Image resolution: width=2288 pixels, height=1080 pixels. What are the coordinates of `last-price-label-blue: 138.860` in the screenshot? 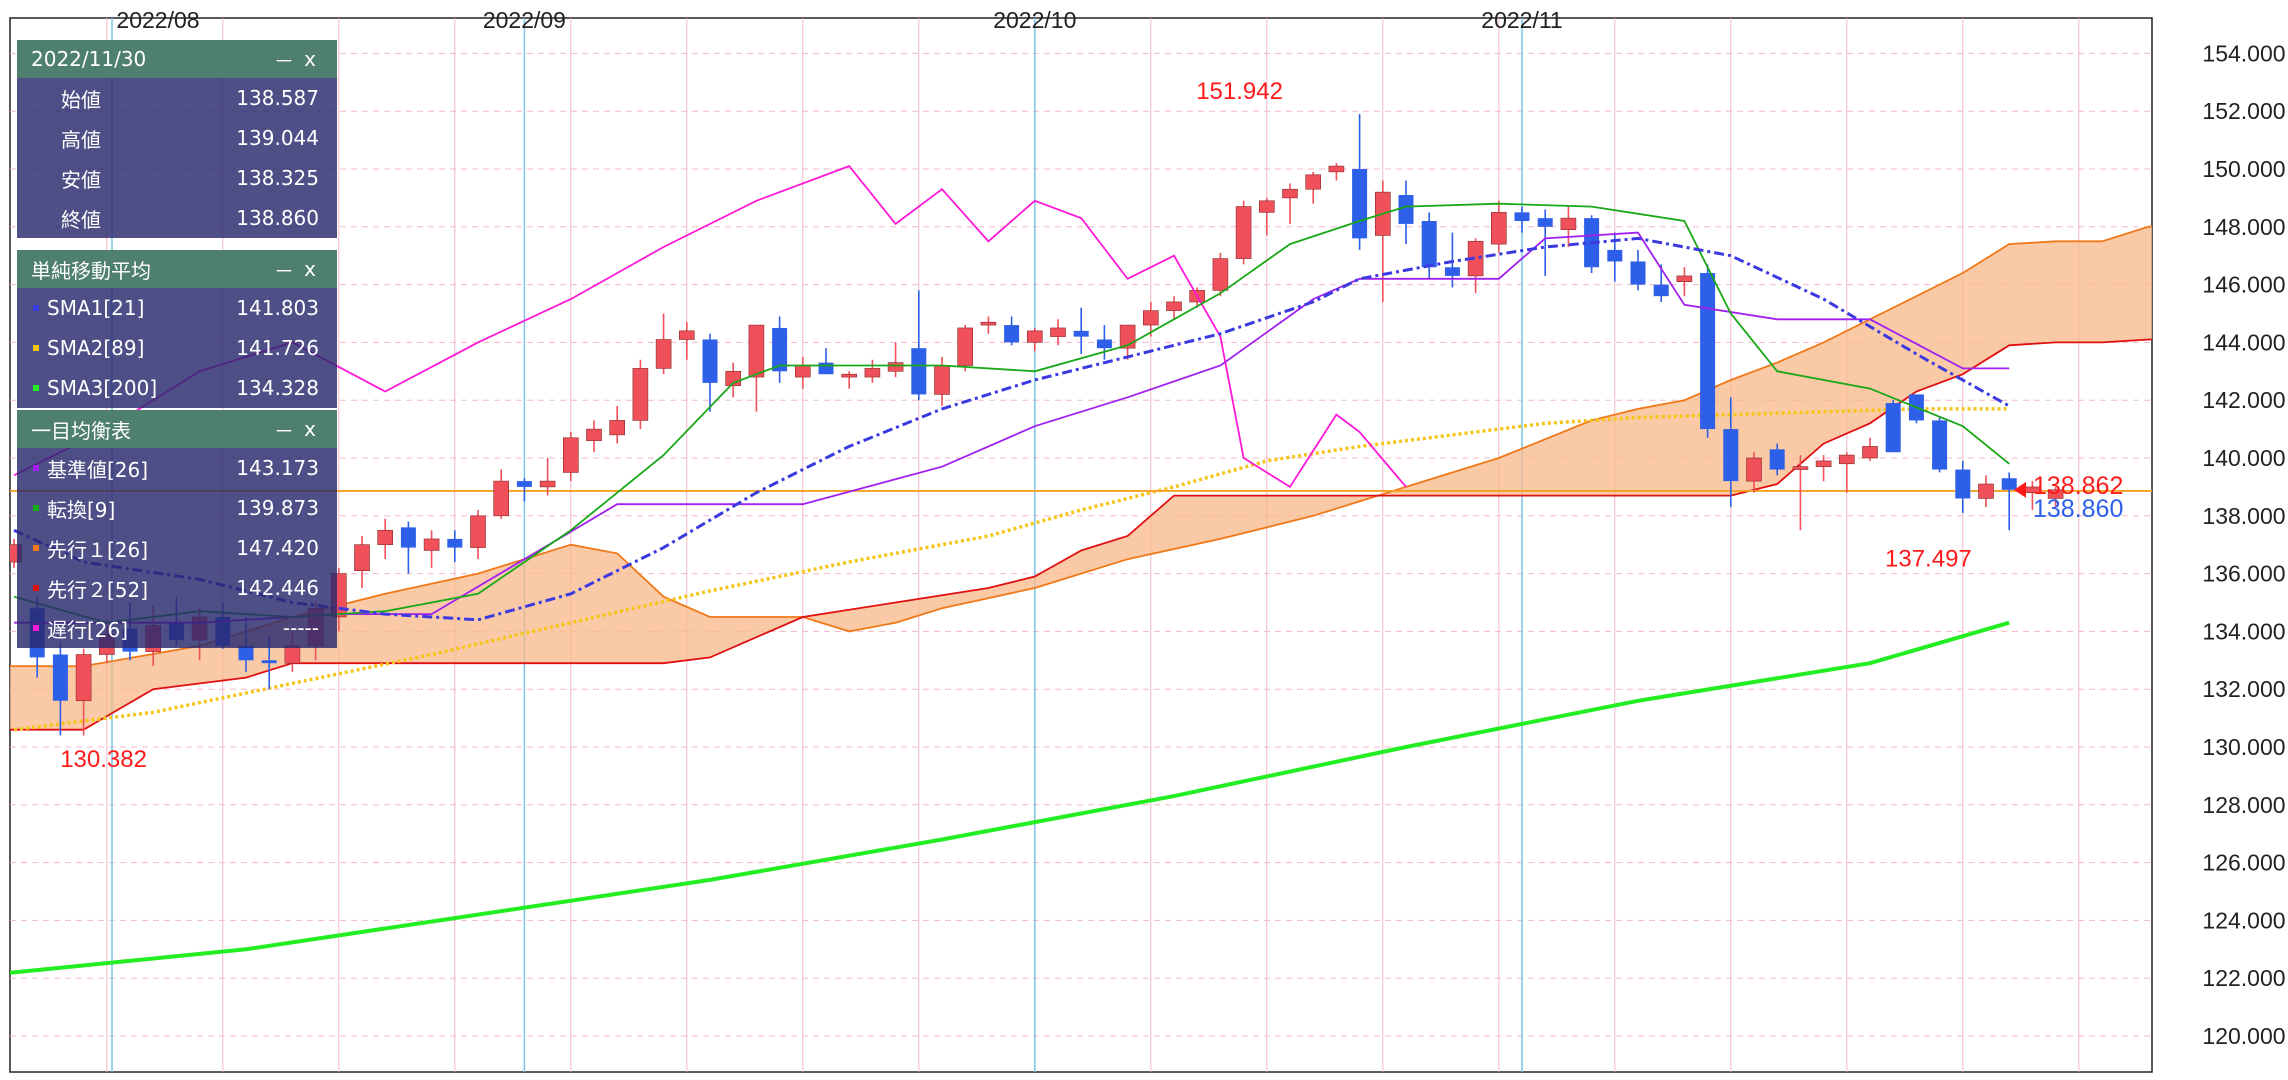 It's located at (2078, 509).